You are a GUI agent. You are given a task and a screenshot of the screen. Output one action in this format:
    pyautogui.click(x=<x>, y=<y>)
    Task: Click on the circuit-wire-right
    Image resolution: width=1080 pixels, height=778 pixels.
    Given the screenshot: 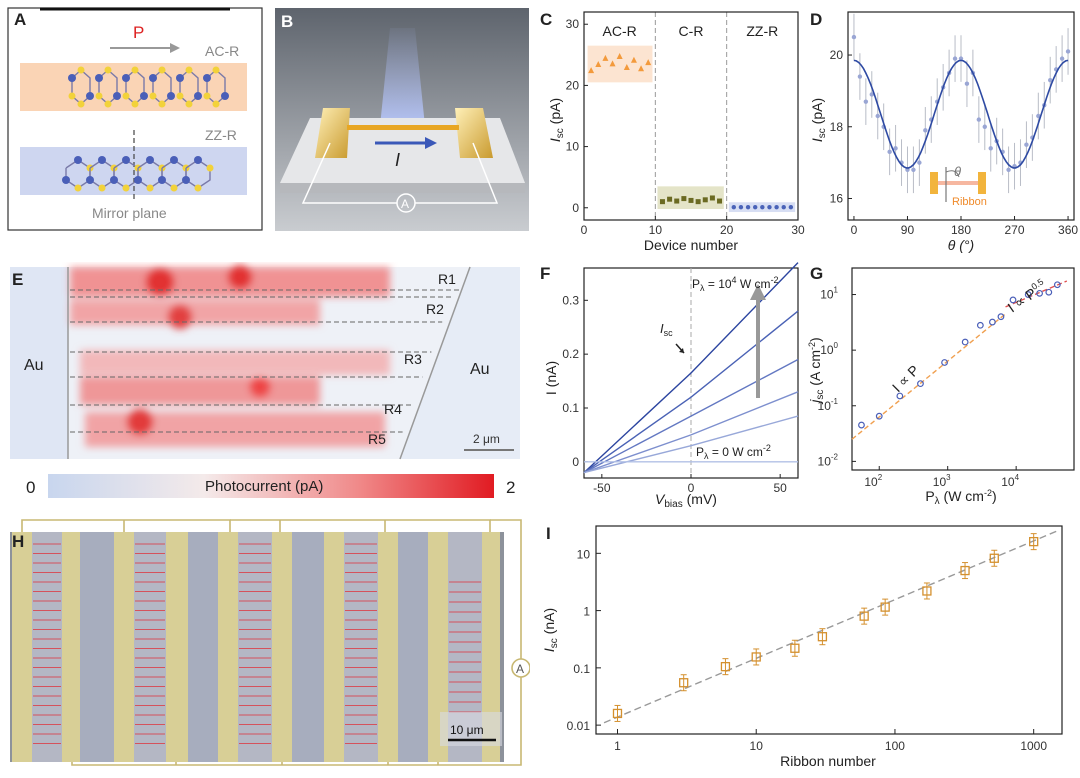 What is the action you would take?
    pyautogui.click(x=457, y=173)
    